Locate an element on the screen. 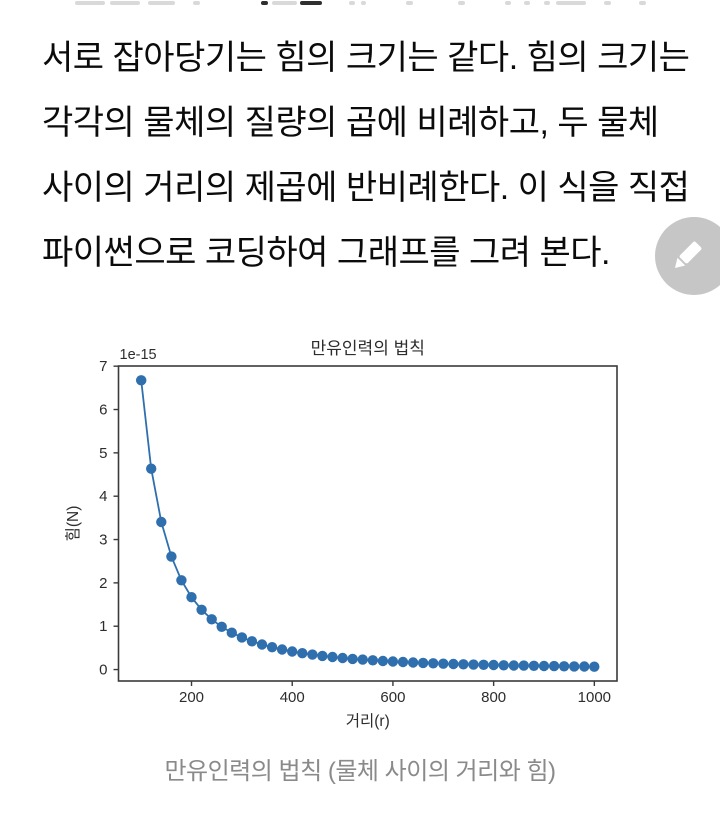 The height and width of the screenshot is (839, 720). y-tick-label: 2 is located at coordinates (103, 583).